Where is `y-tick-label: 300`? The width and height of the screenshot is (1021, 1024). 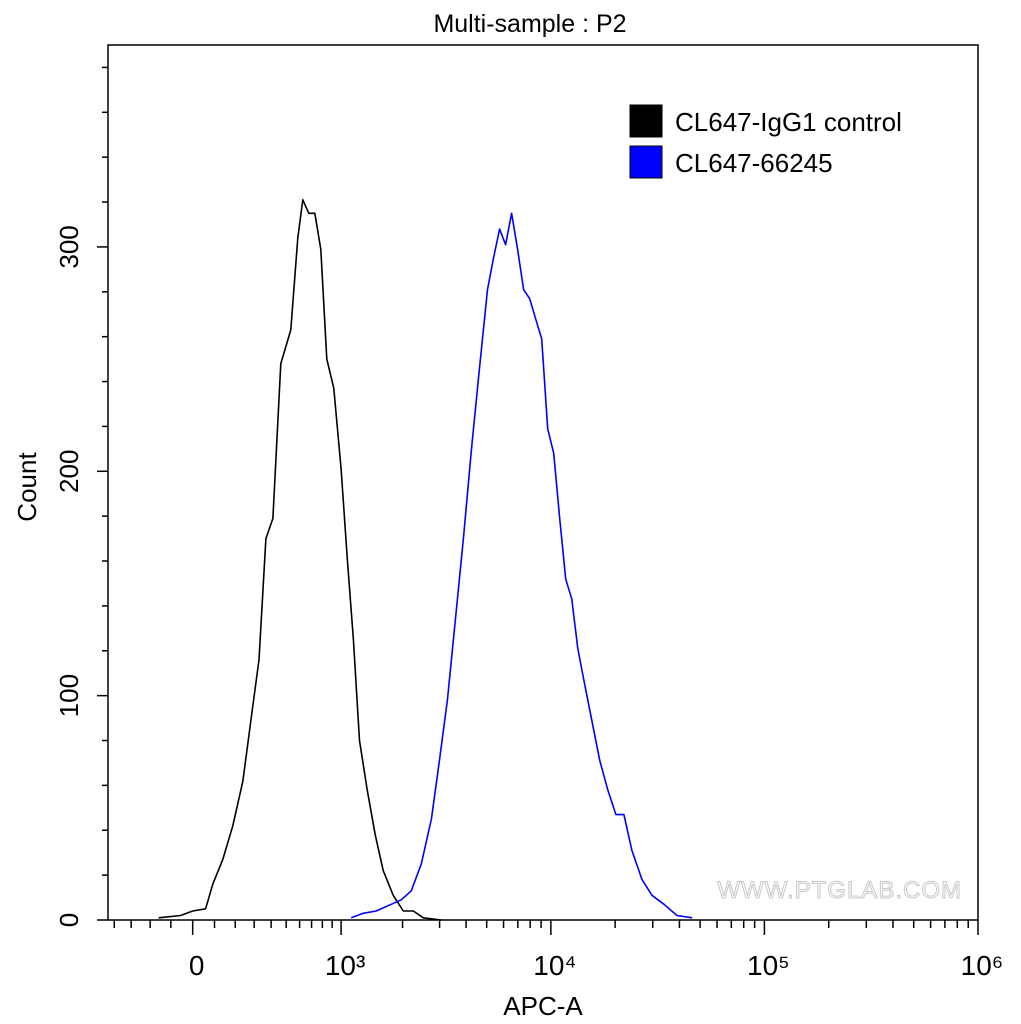
y-tick-label: 300 is located at coordinates (69, 246).